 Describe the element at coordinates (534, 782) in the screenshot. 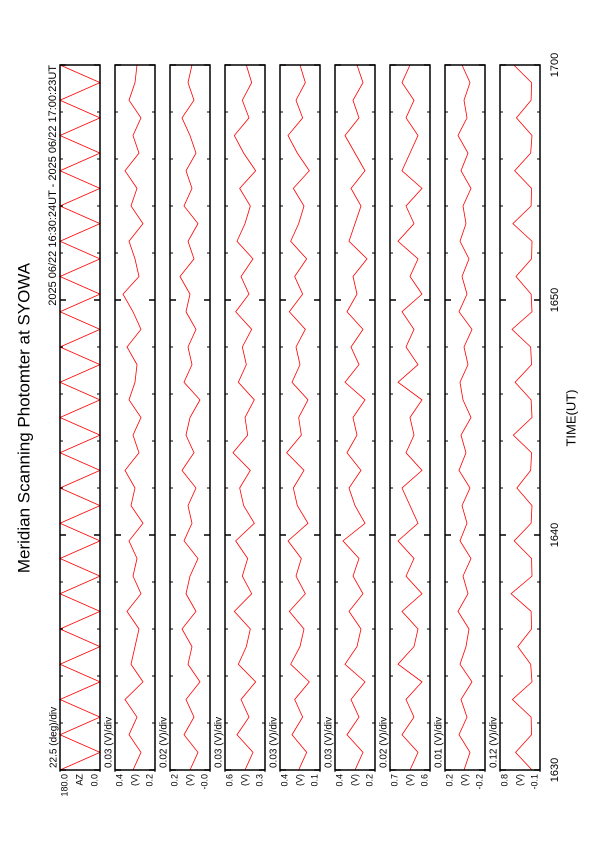

I see `y-tick-label: -0.1` at that location.